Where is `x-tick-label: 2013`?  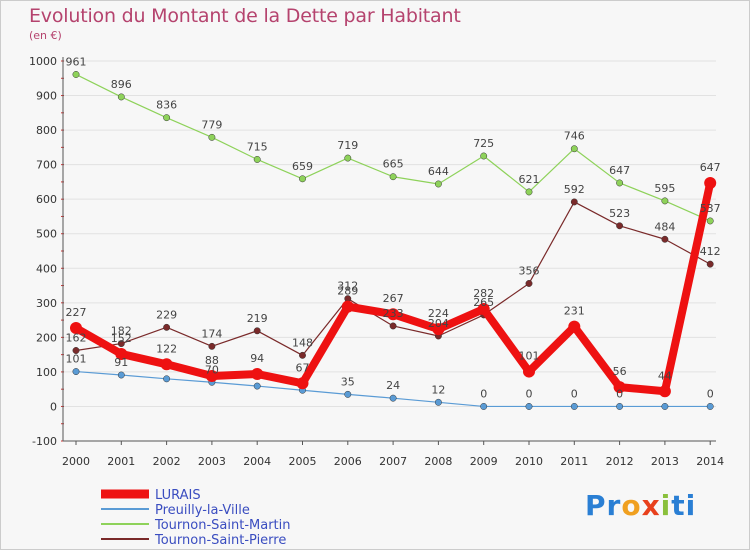
x-tick-label: 2013 is located at coordinates (665, 461).